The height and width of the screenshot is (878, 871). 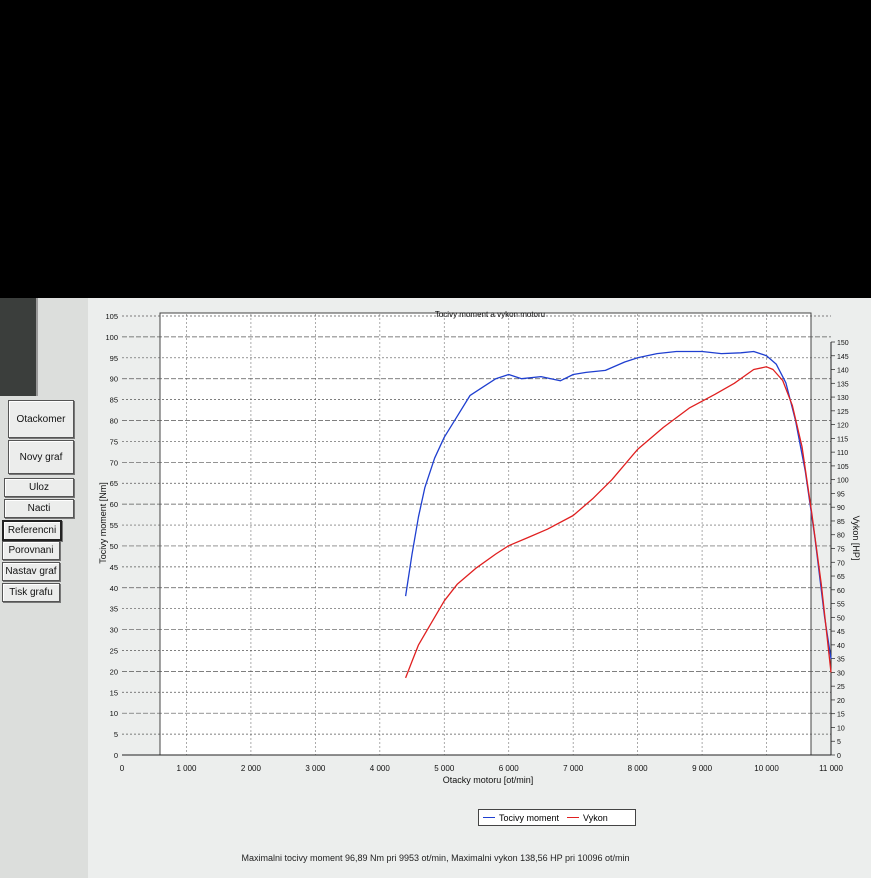 I want to click on x-tick-label: 4 000, so click(x=380, y=768).